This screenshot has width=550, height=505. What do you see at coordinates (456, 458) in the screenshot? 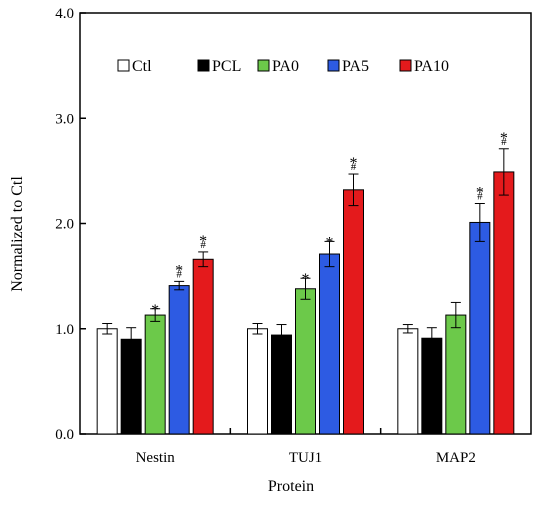
I see `x-category-label: MAP2` at bounding box center [456, 458].